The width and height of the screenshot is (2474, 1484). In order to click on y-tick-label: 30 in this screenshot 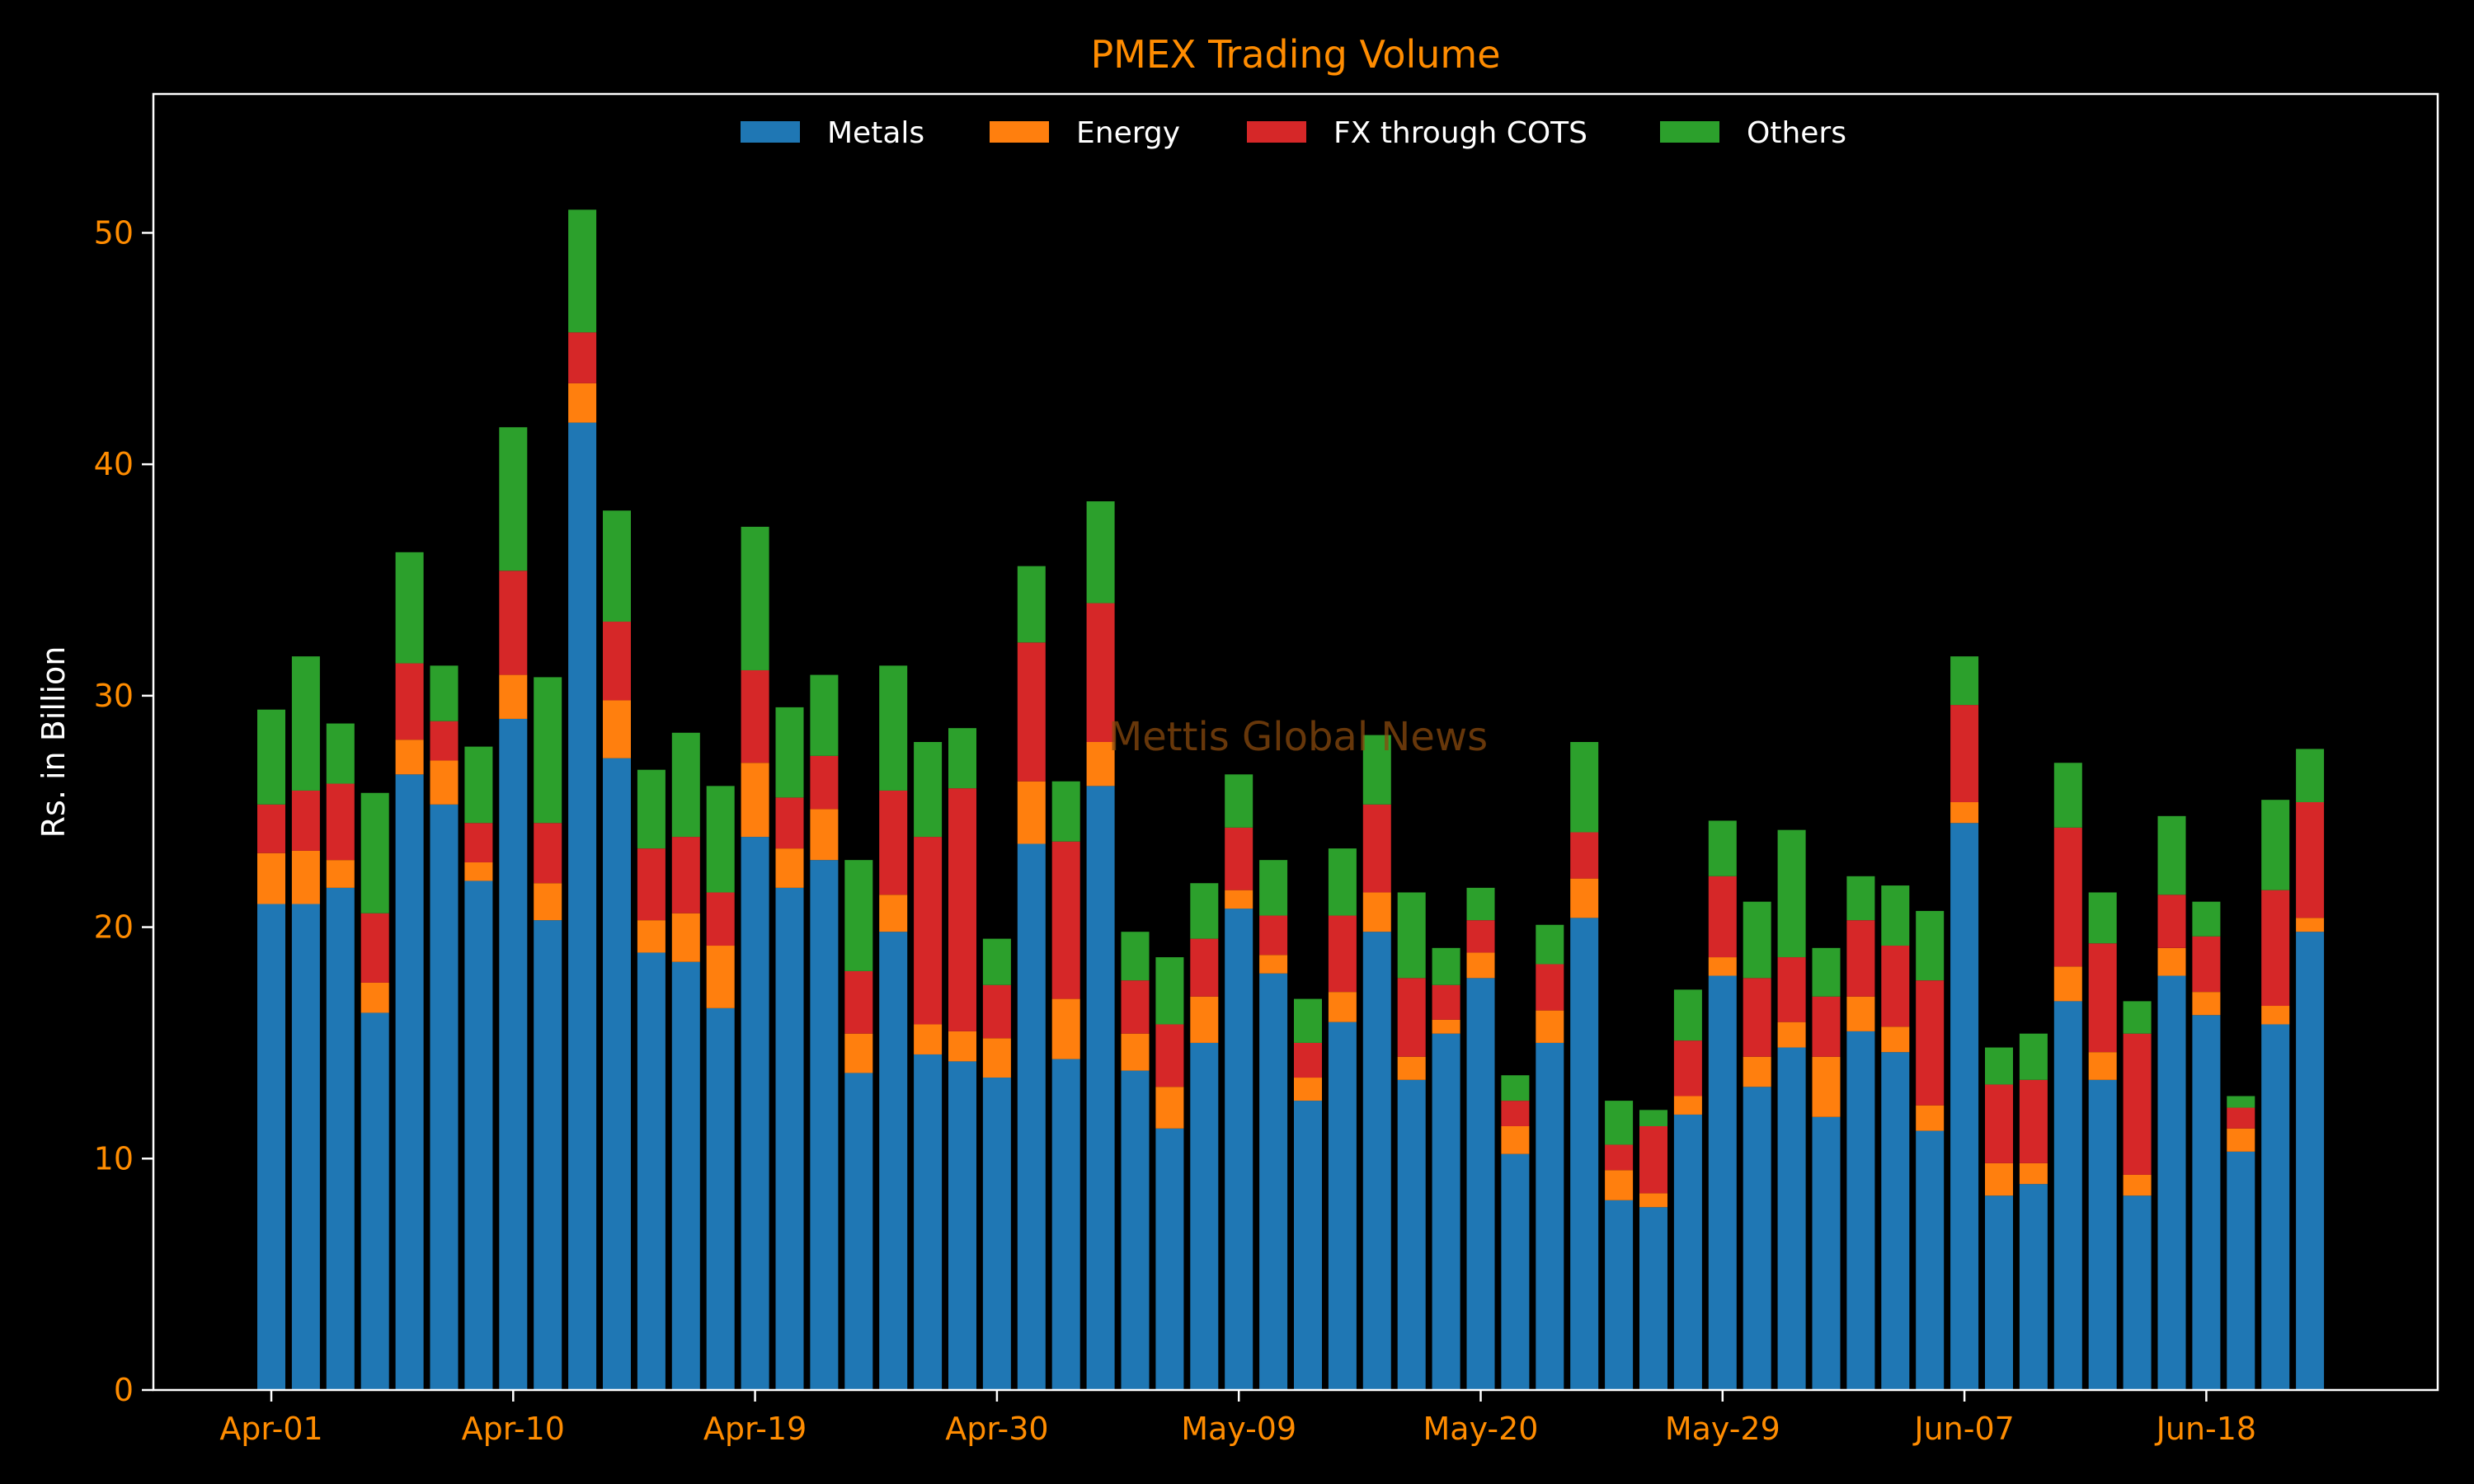, I will do `click(114, 696)`.